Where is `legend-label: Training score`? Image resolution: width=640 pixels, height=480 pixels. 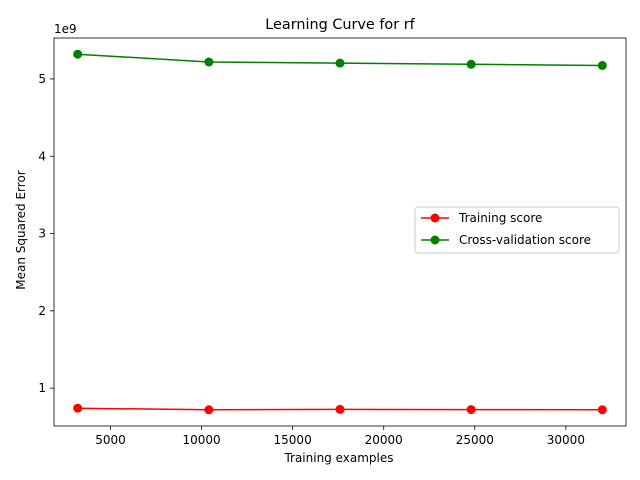 legend-label: Training score is located at coordinates (500, 218).